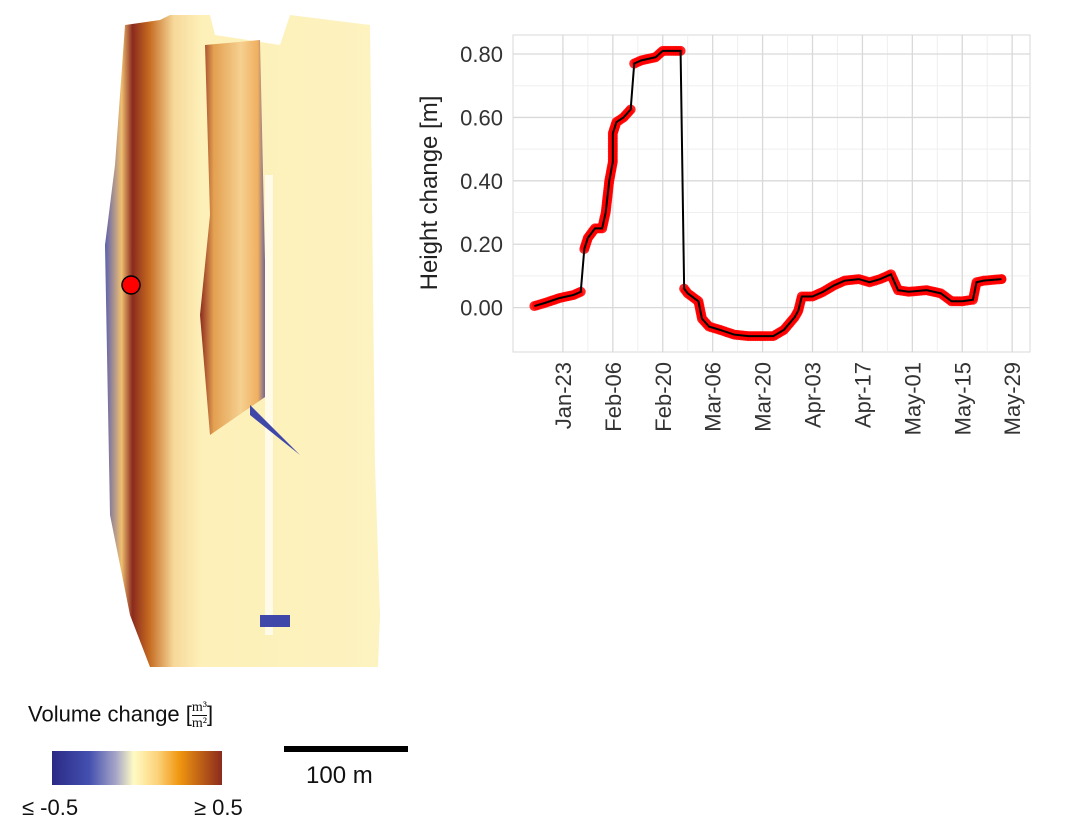 The image size is (1065, 832). I want to click on legend-title: Volume change [m³ m²], so click(120, 715).